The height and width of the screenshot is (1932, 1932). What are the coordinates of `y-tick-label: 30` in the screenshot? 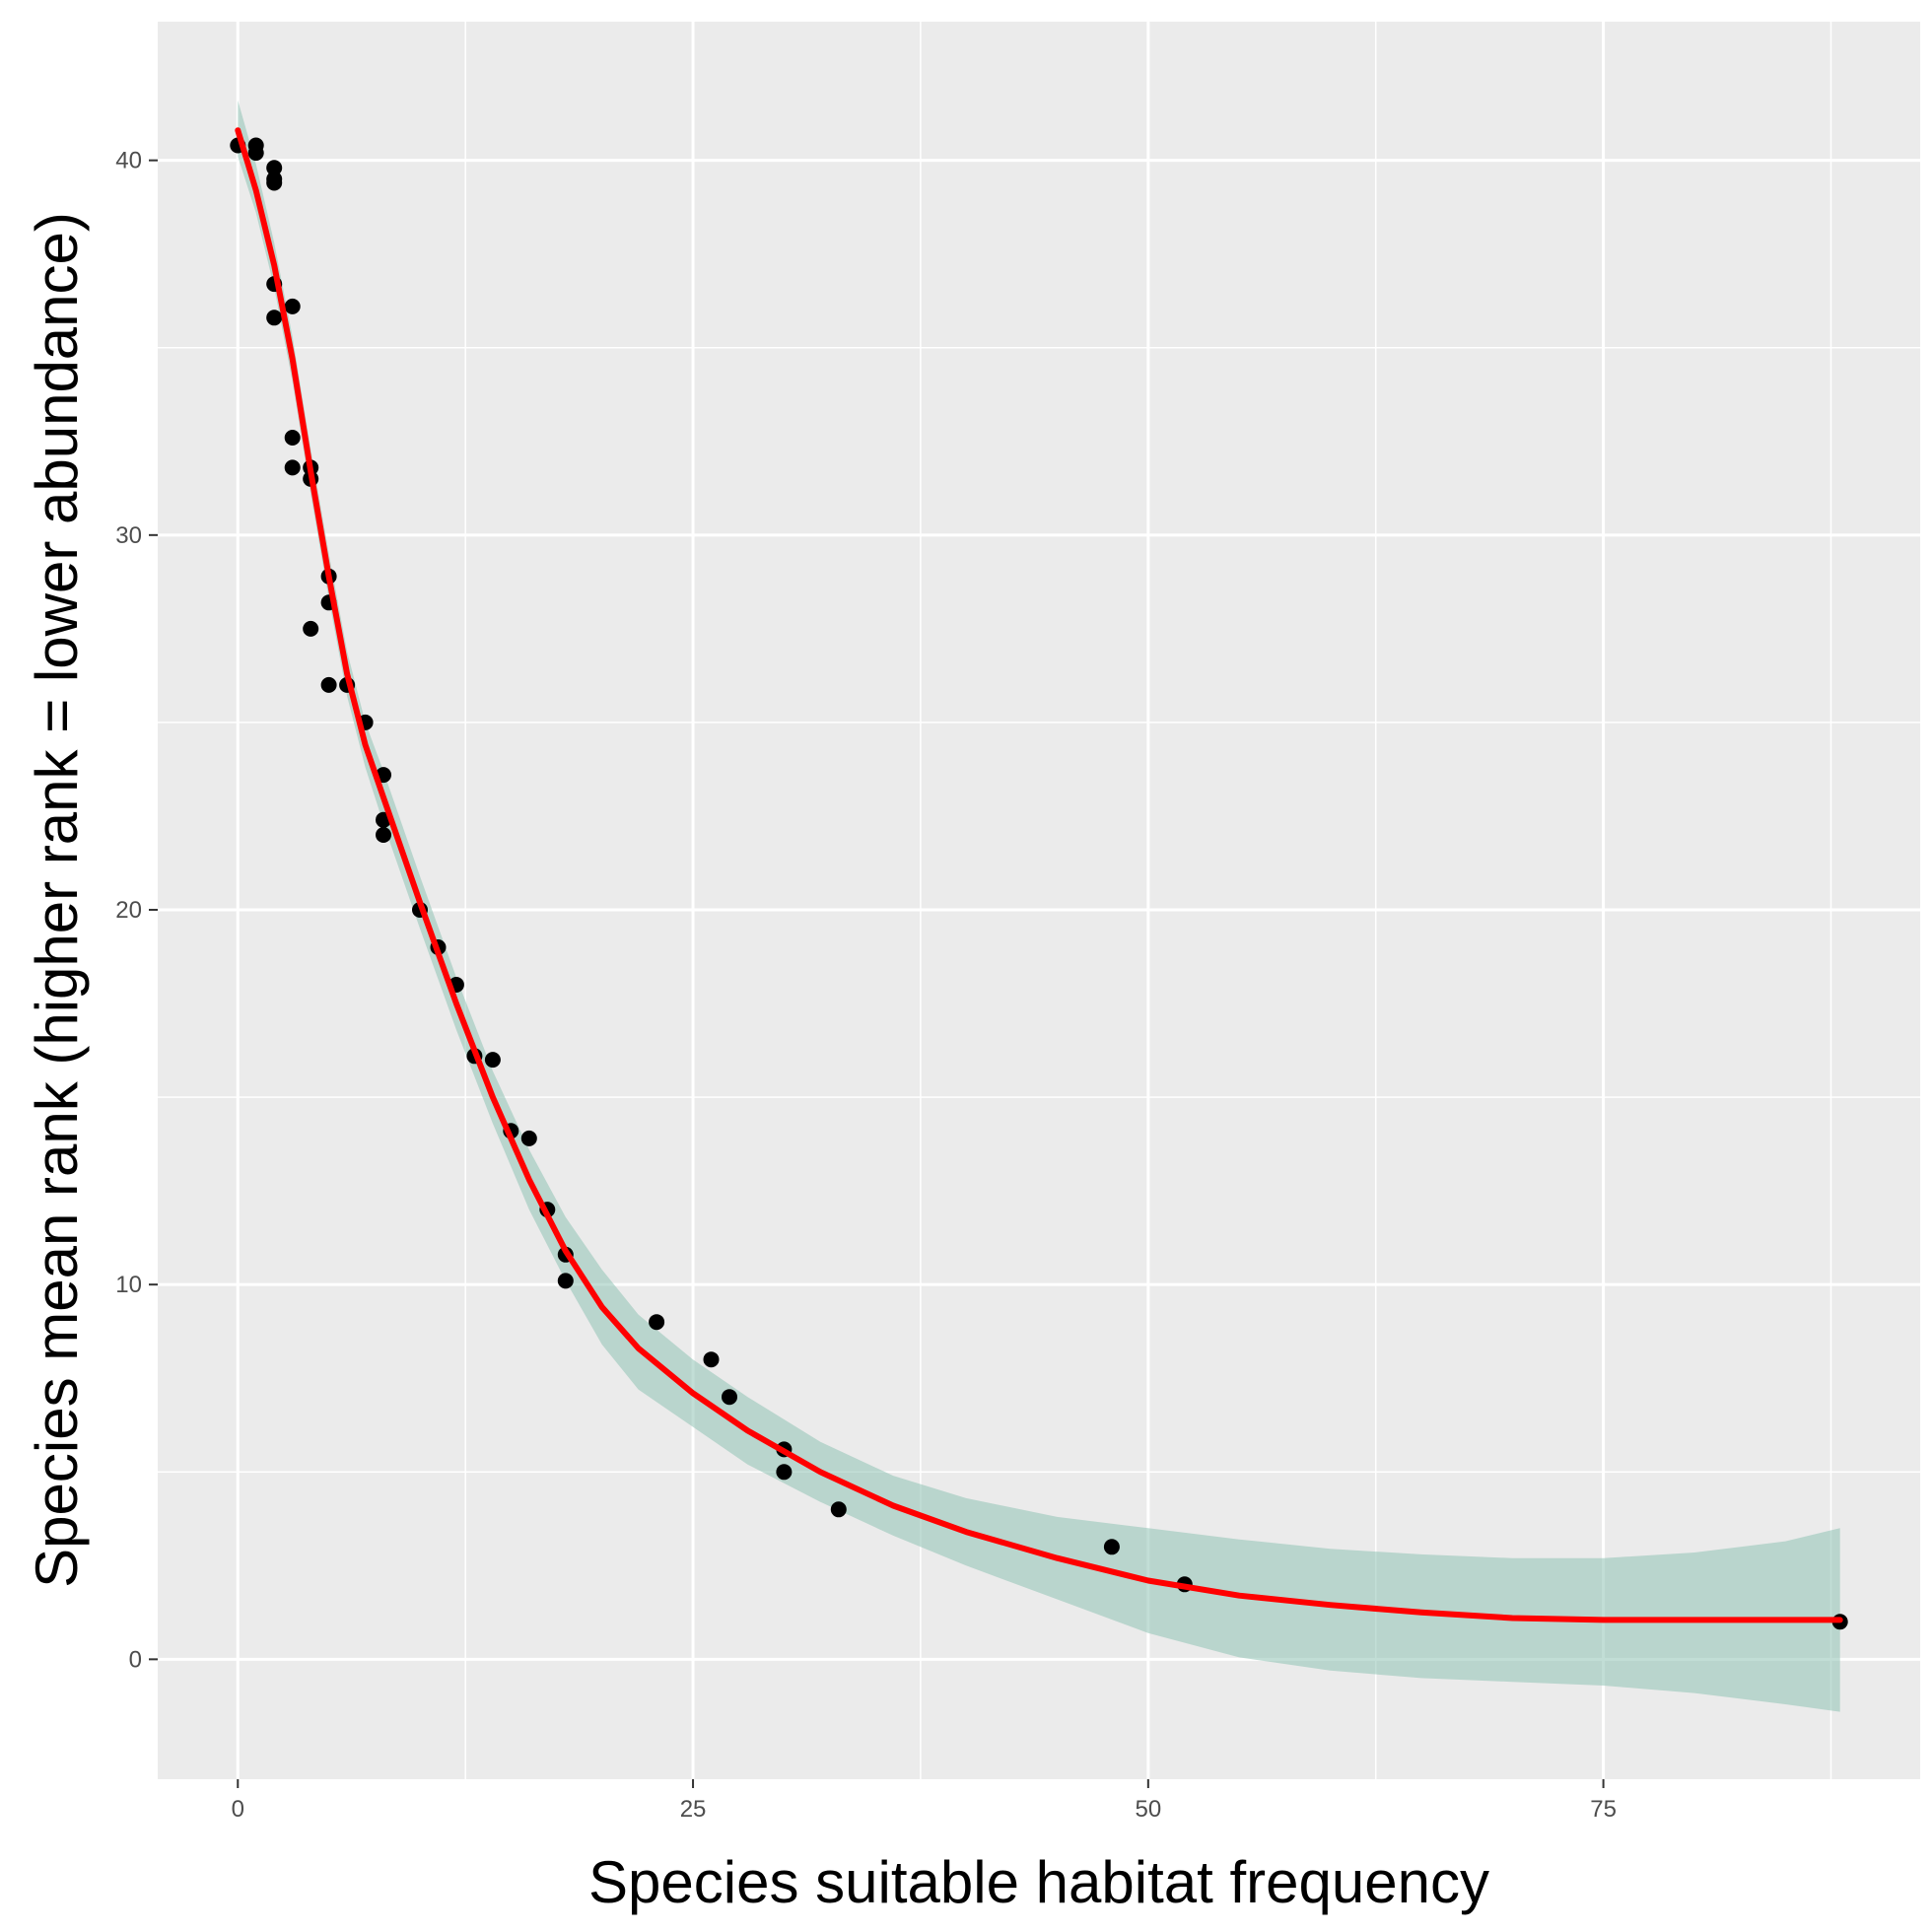 It's located at (129, 535).